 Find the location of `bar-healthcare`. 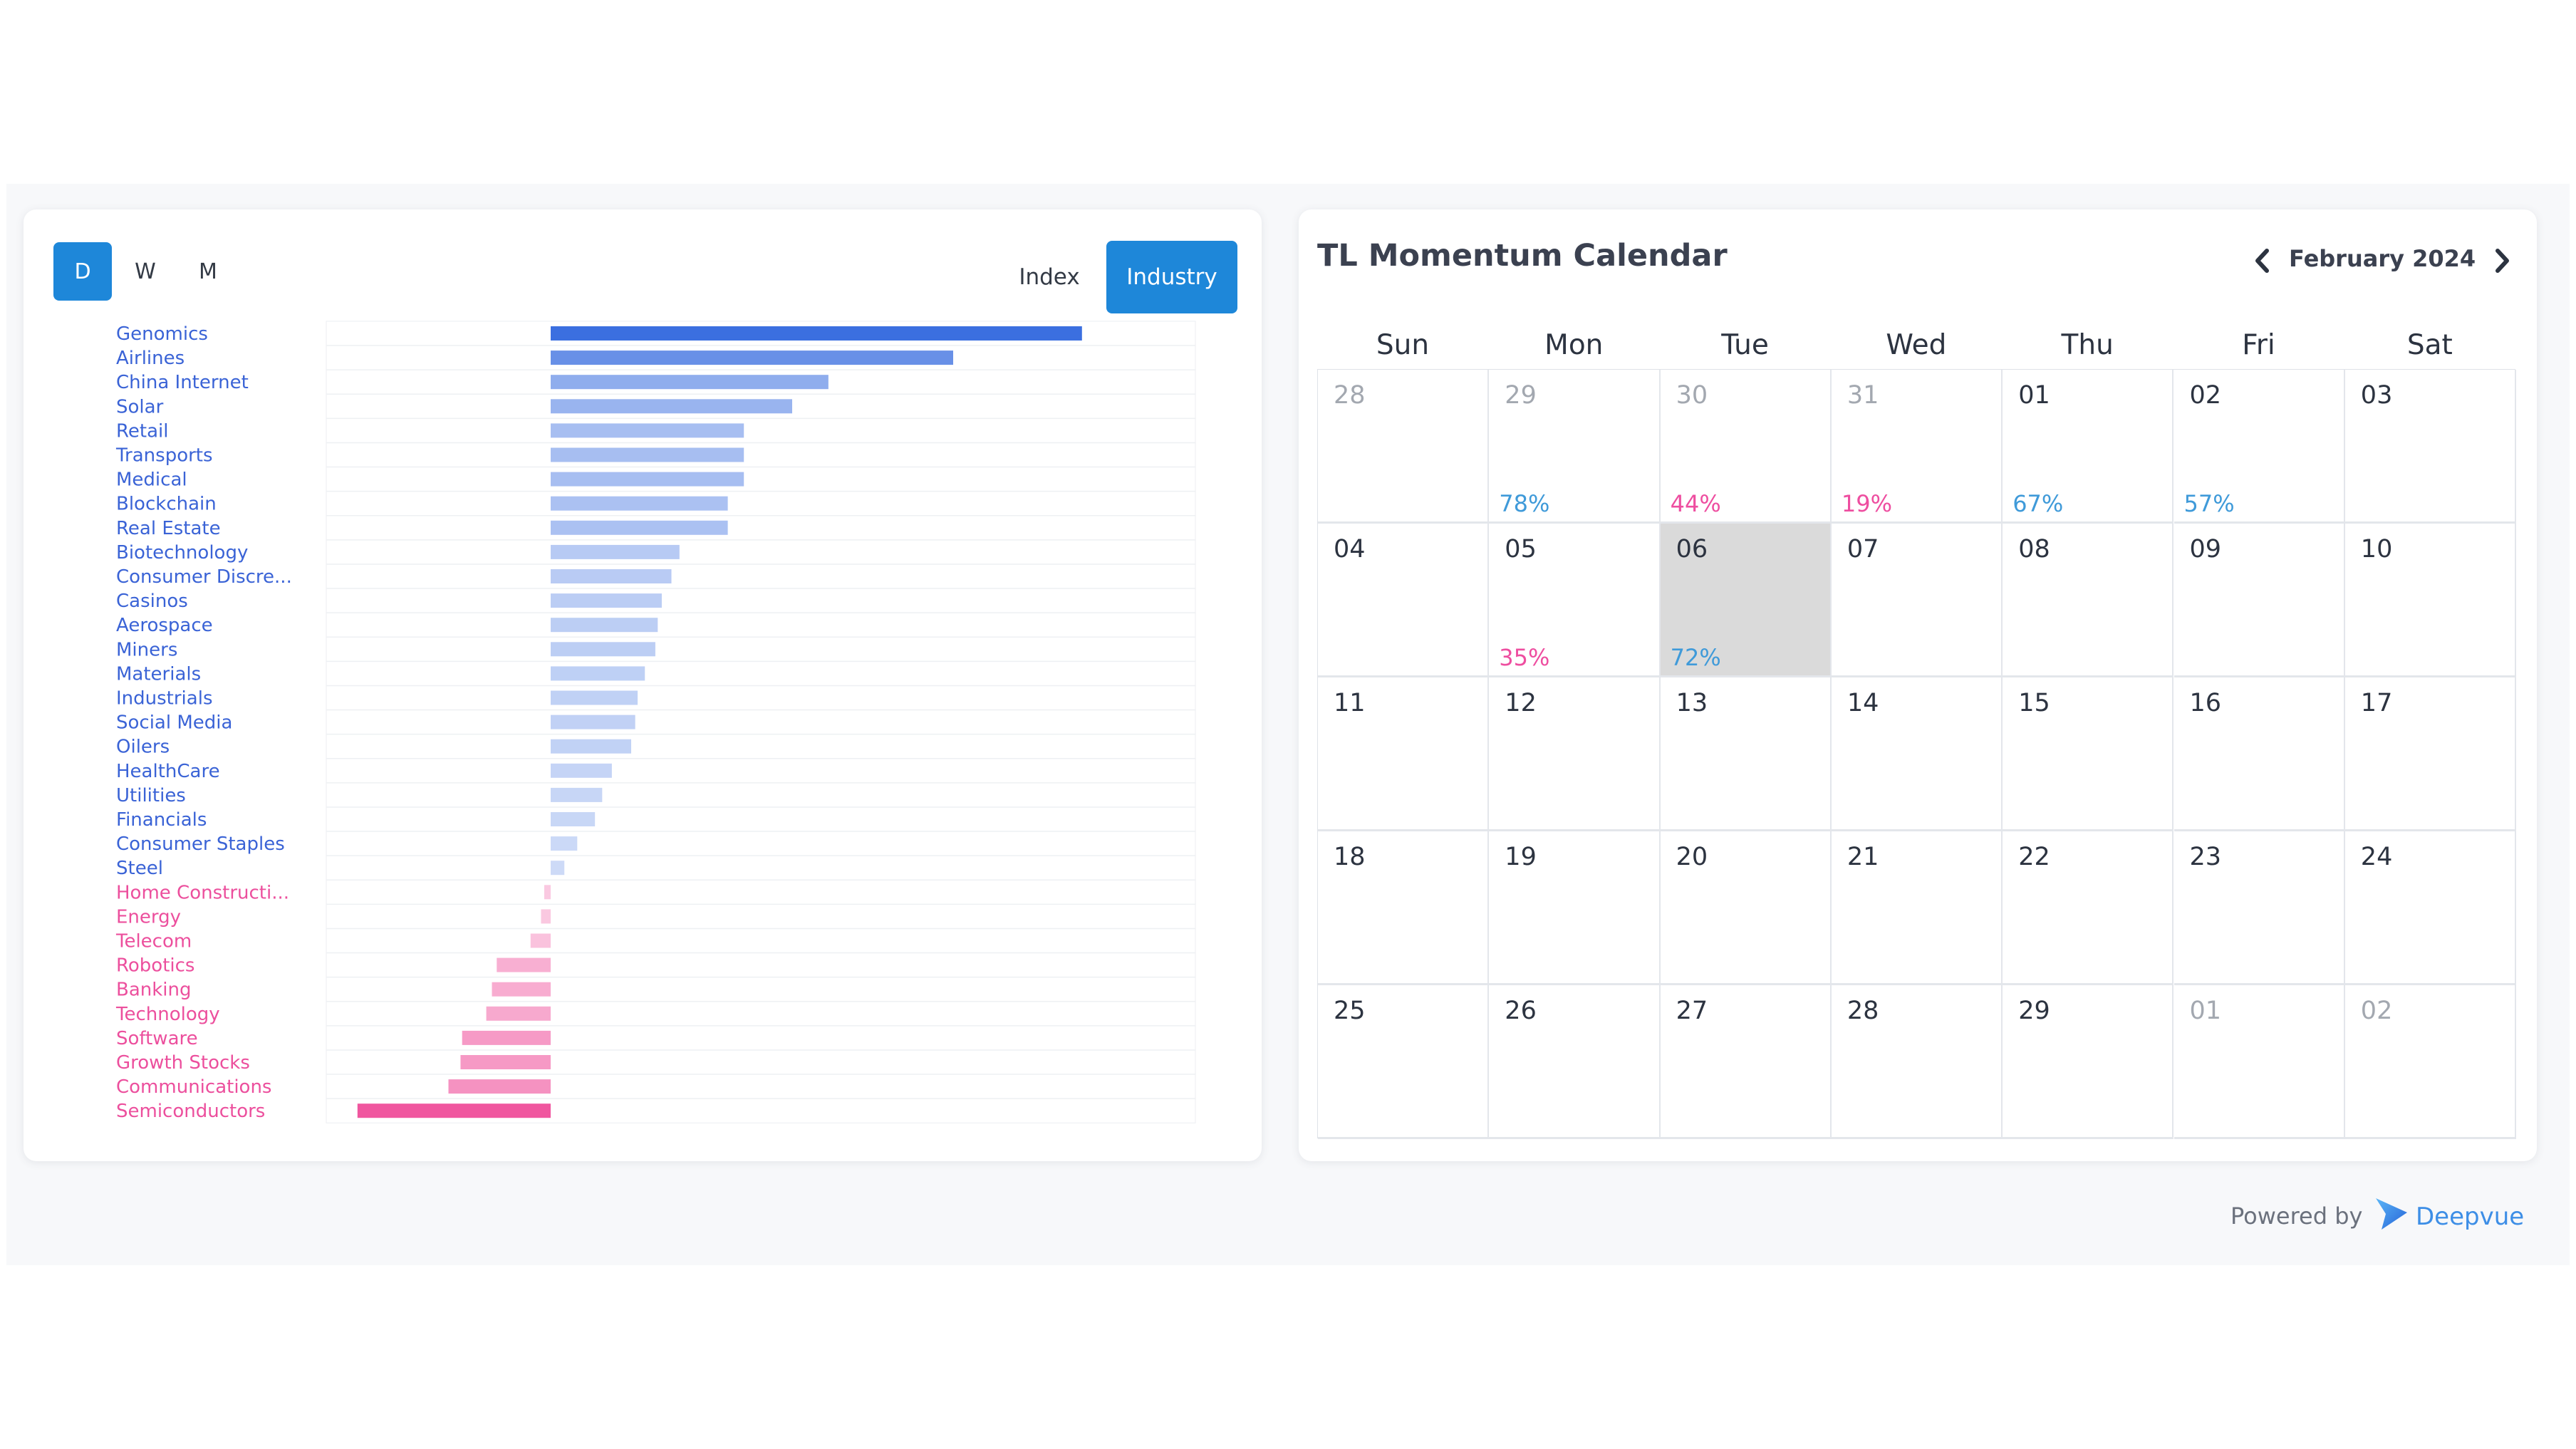

bar-healthcare is located at coordinates (581, 771).